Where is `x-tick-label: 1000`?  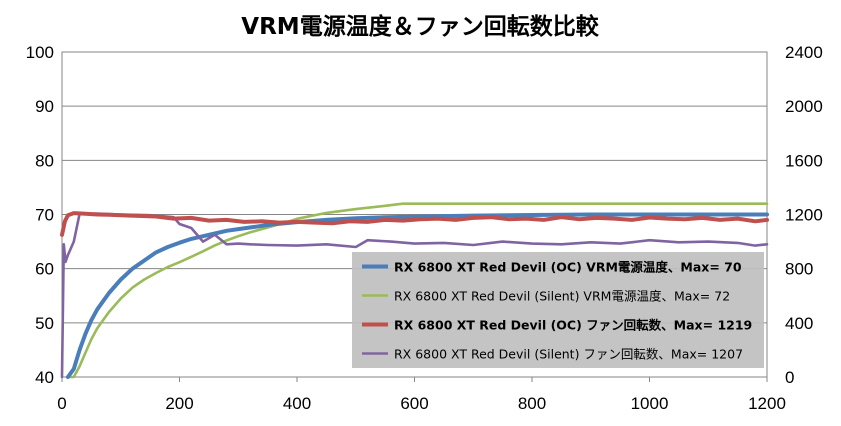 x-tick-label: 1000 is located at coordinates (650, 403).